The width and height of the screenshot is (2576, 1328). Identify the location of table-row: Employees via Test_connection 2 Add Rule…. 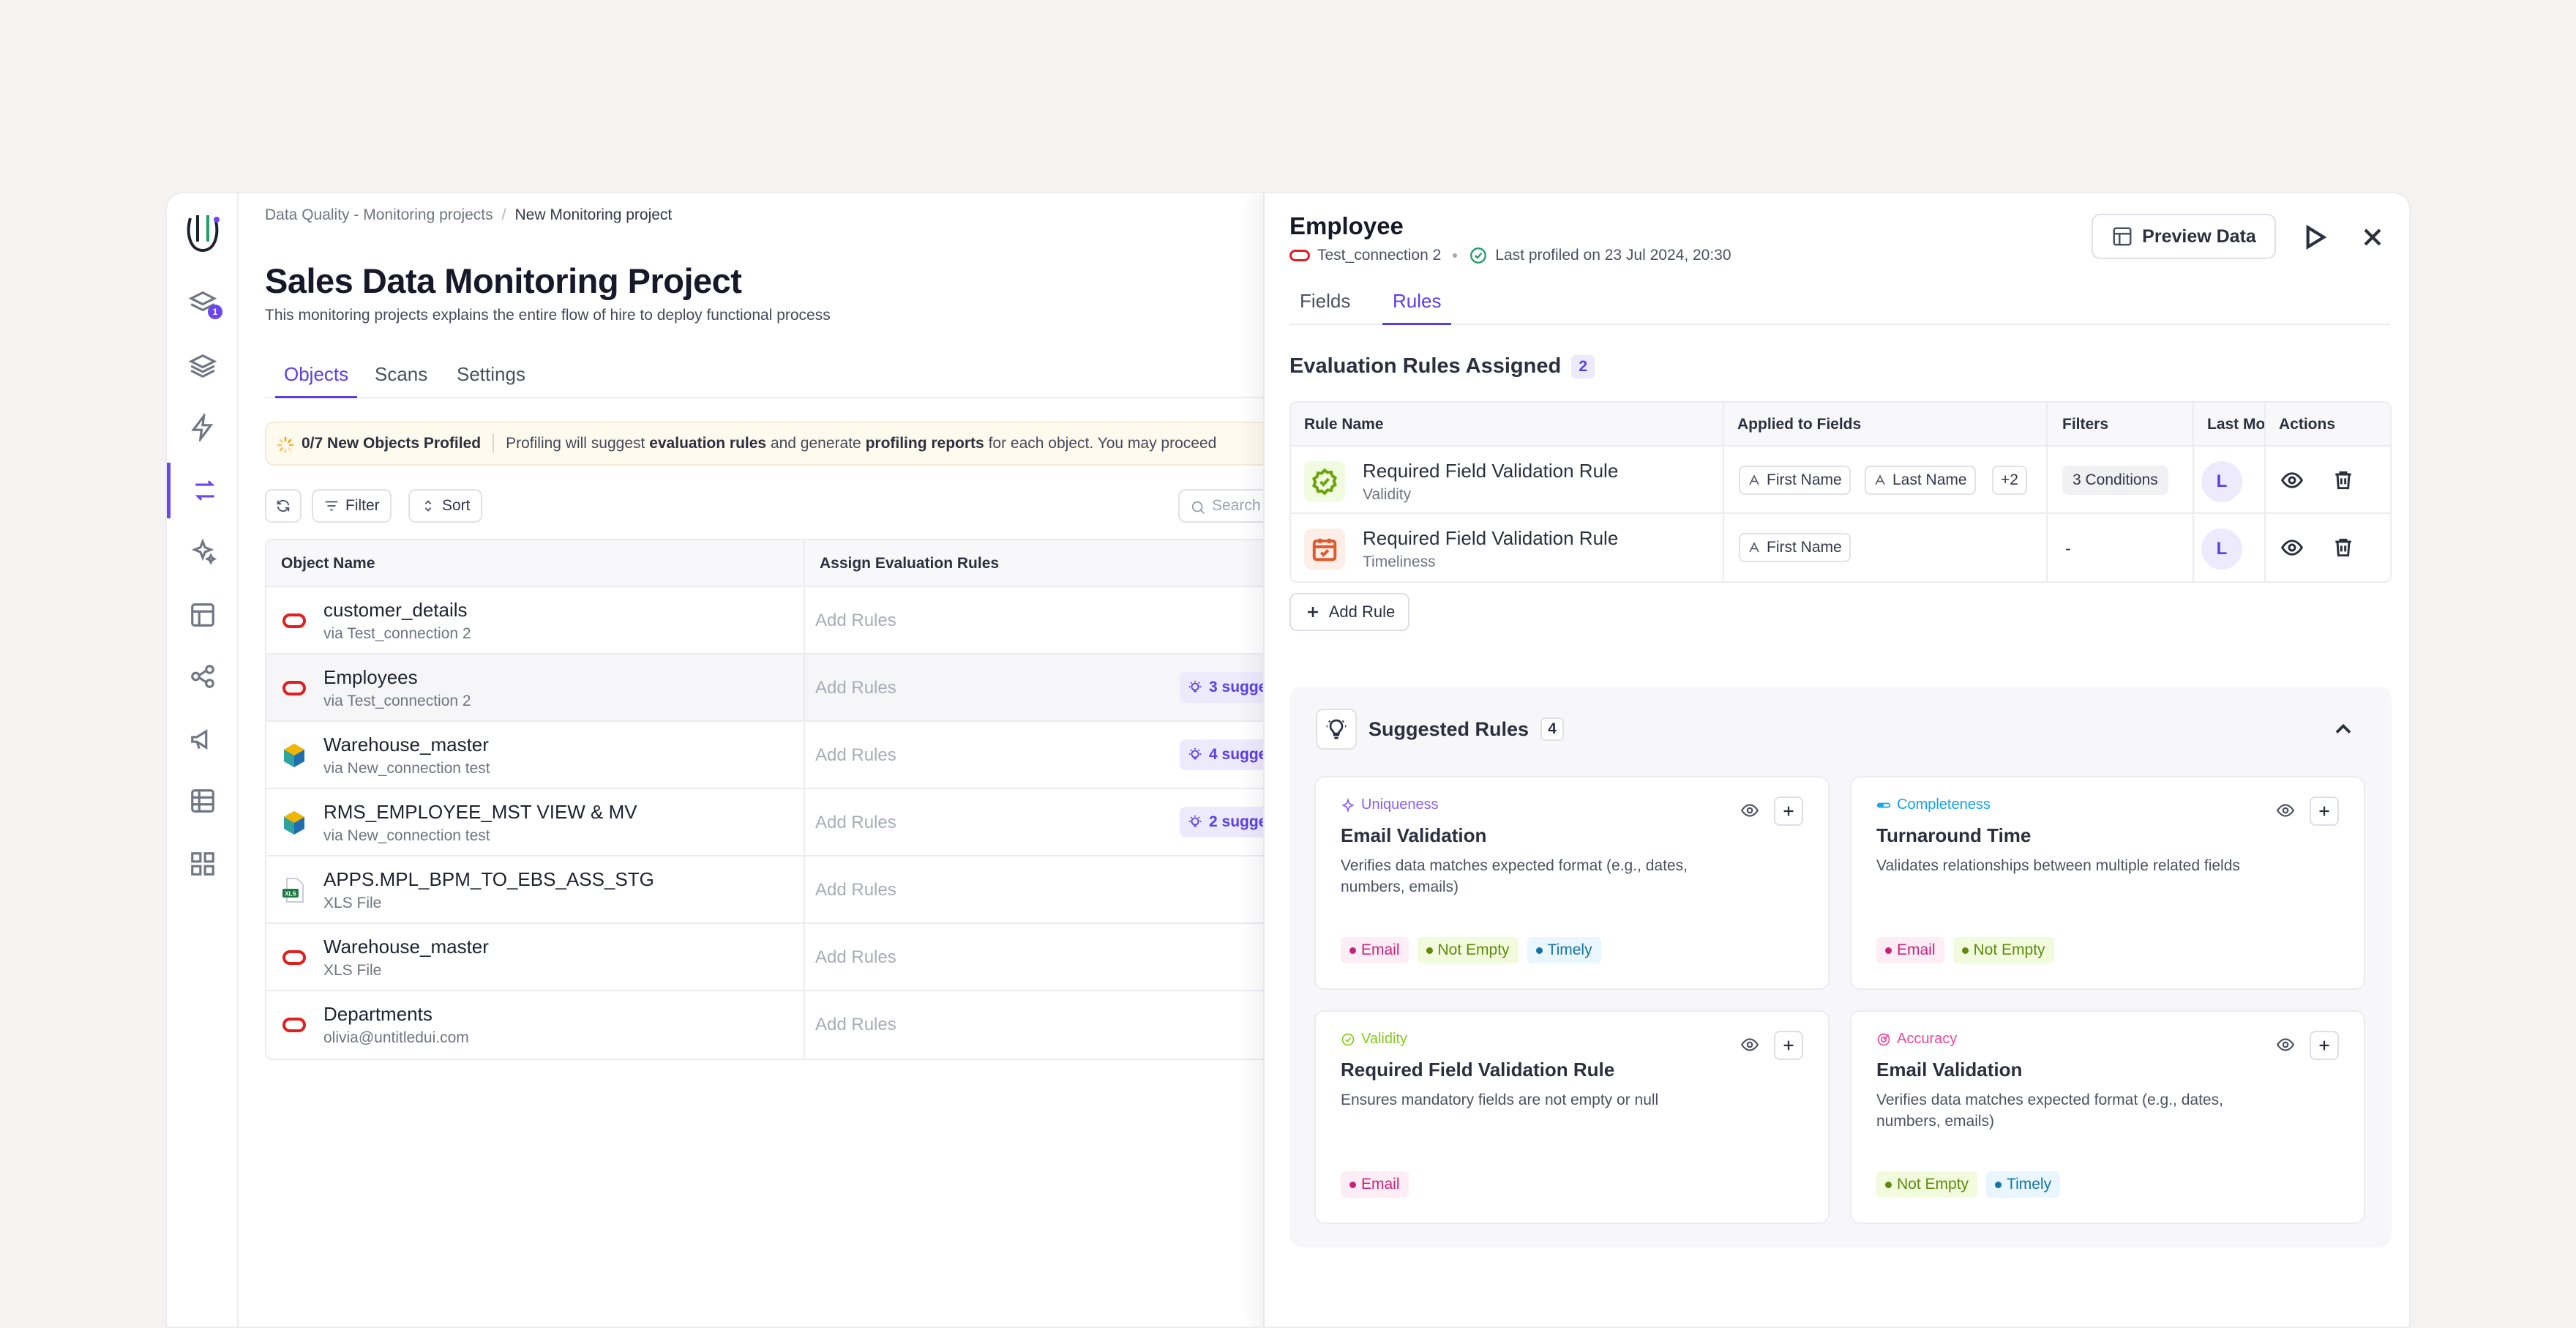
(850, 688).